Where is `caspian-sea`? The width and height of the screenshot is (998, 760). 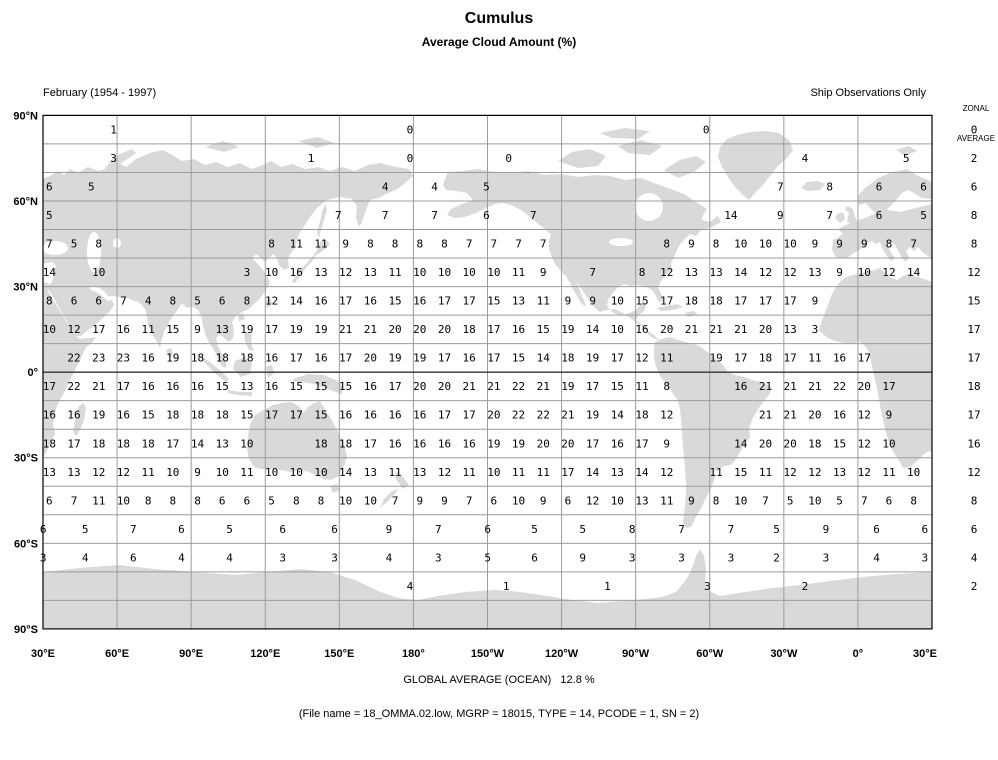 caspian-sea is located at coordinates (94, 252).